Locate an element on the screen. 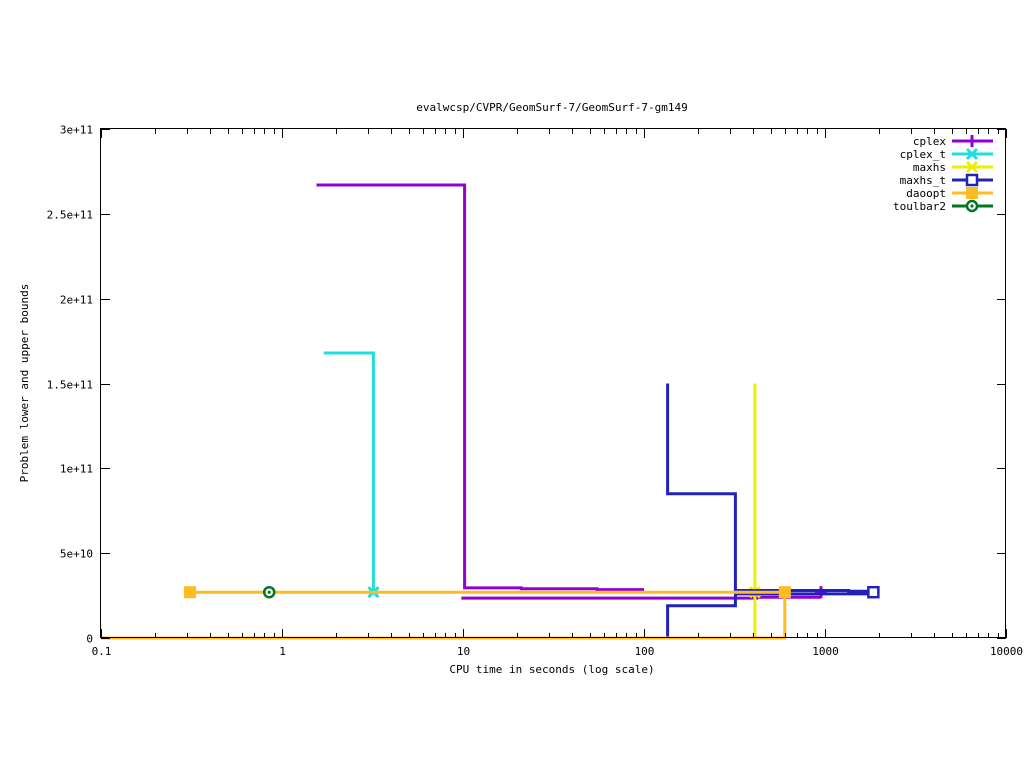  maxhs-t-upper-bound-line is located at coordinates (770, 488).